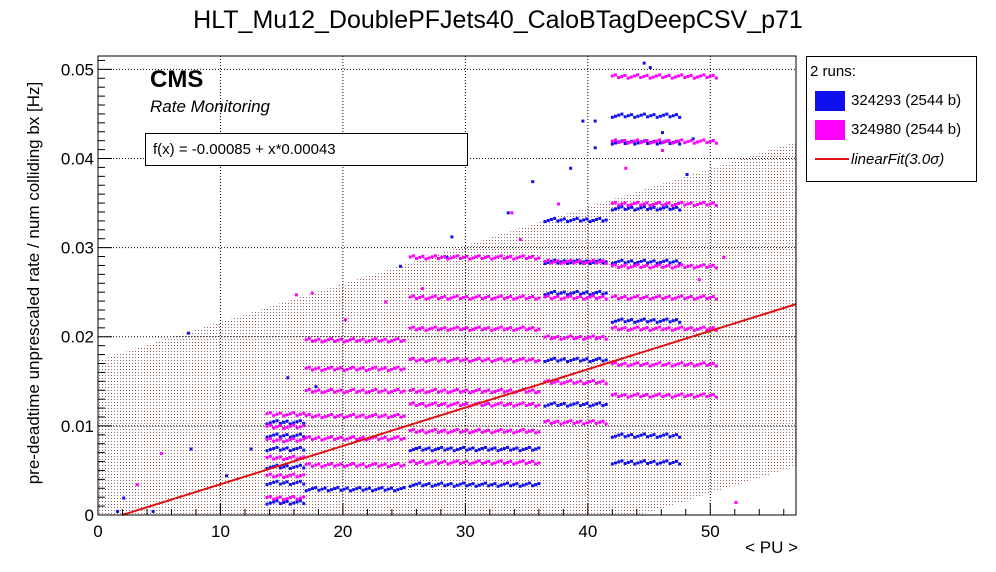  I want to click on y-tick-label: 0.04, so click(77, 158).